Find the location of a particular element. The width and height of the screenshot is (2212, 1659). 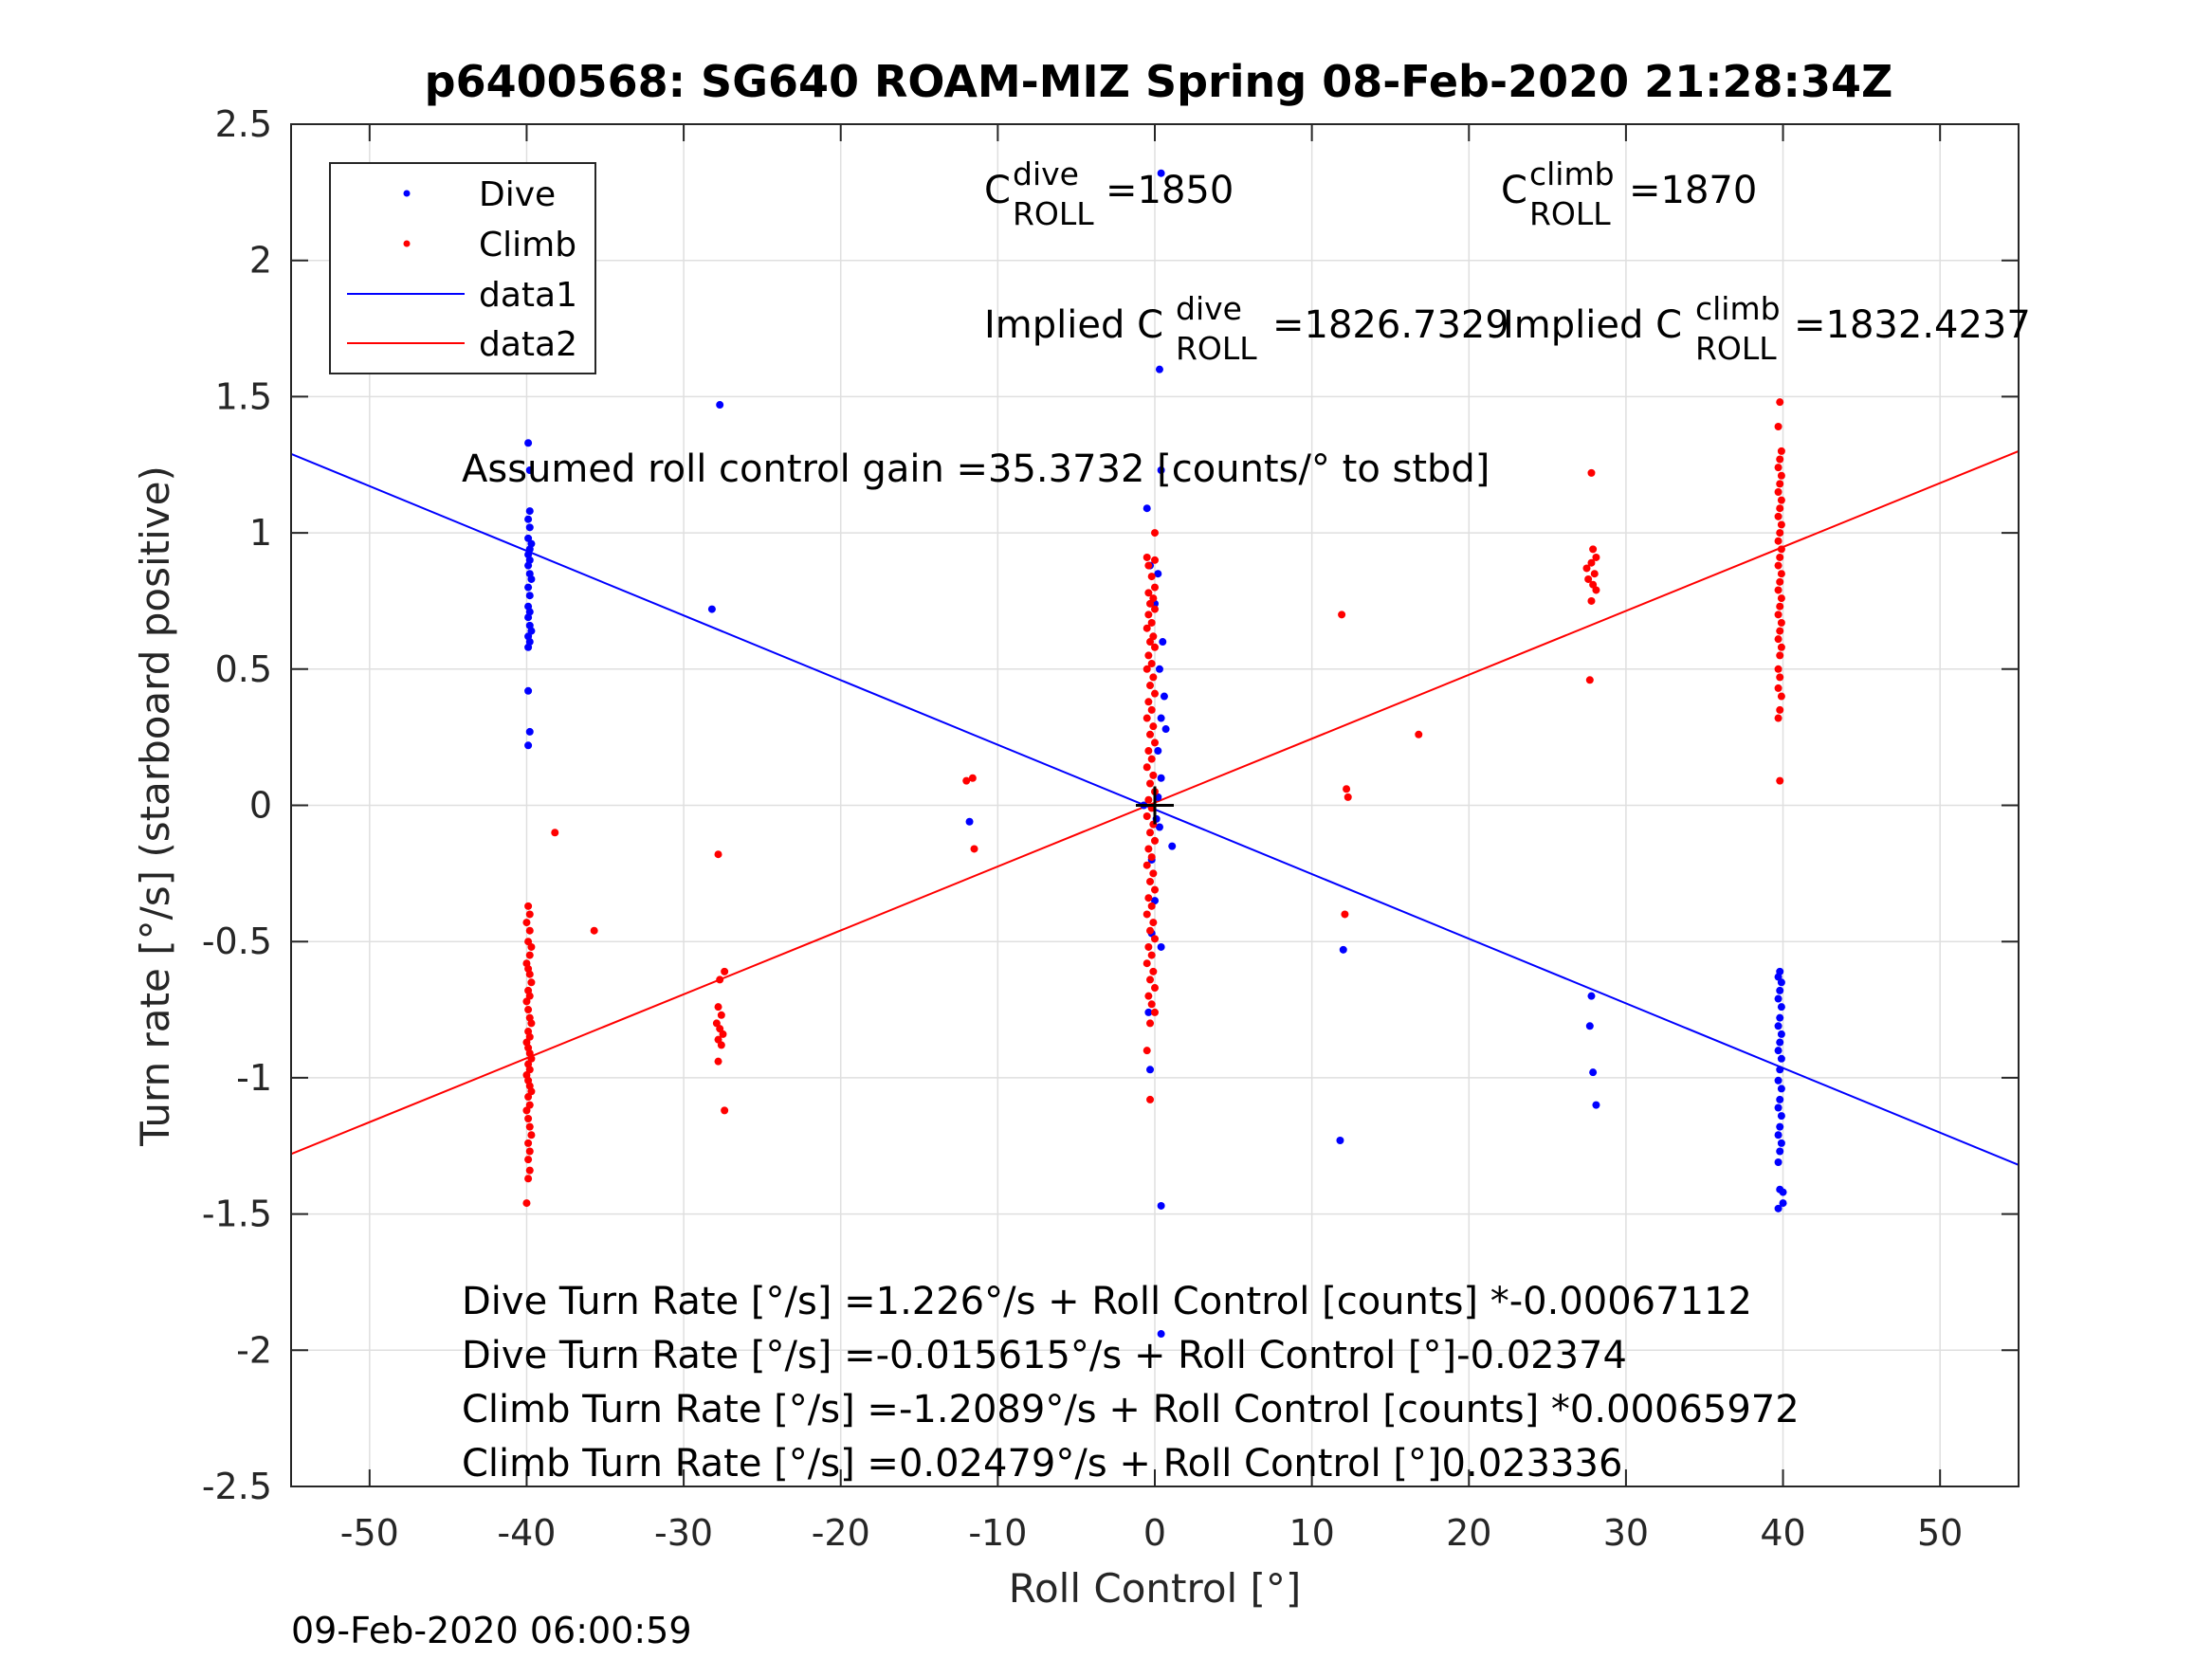

y-tick-label: 1 is located at coordinates (260, 533).